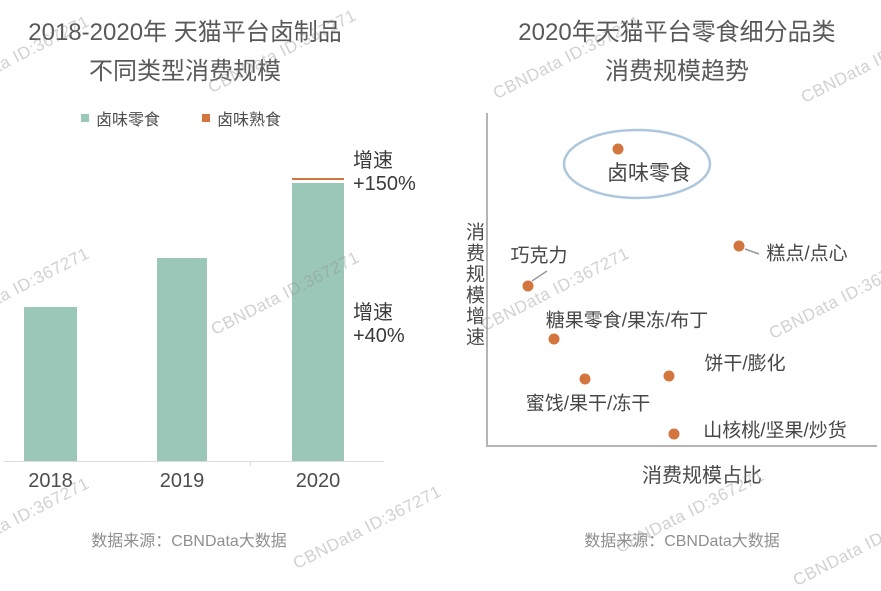  Describe the element at coordinates (627, 321) in the screenshot. I see `scatter-label-2: 糖果零食/果冻/布丁` at that location.